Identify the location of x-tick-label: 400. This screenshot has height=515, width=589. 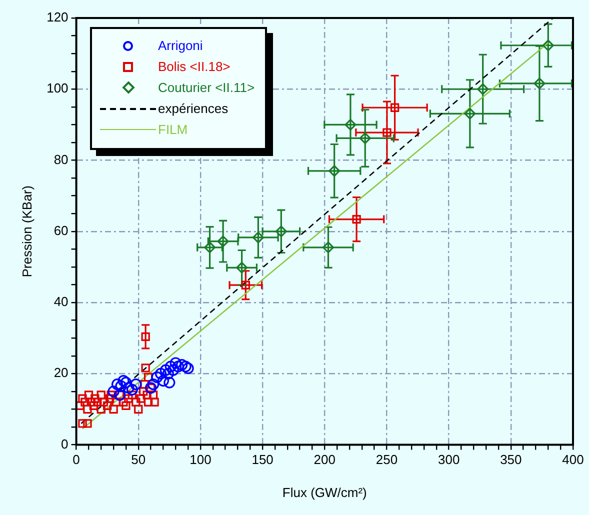
(573, 460).